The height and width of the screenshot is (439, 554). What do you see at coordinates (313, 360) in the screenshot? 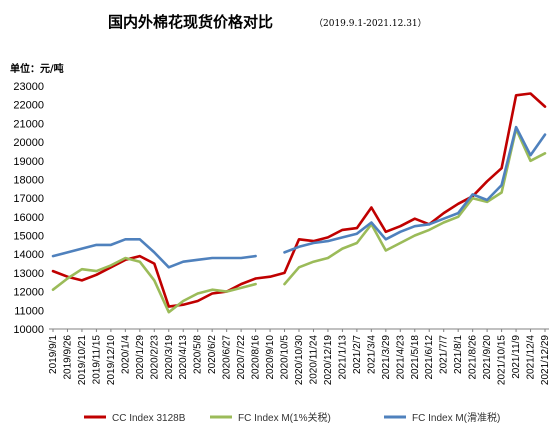
I see `x-tick-label: 2020/11/24` at bounding box center [313, 360].